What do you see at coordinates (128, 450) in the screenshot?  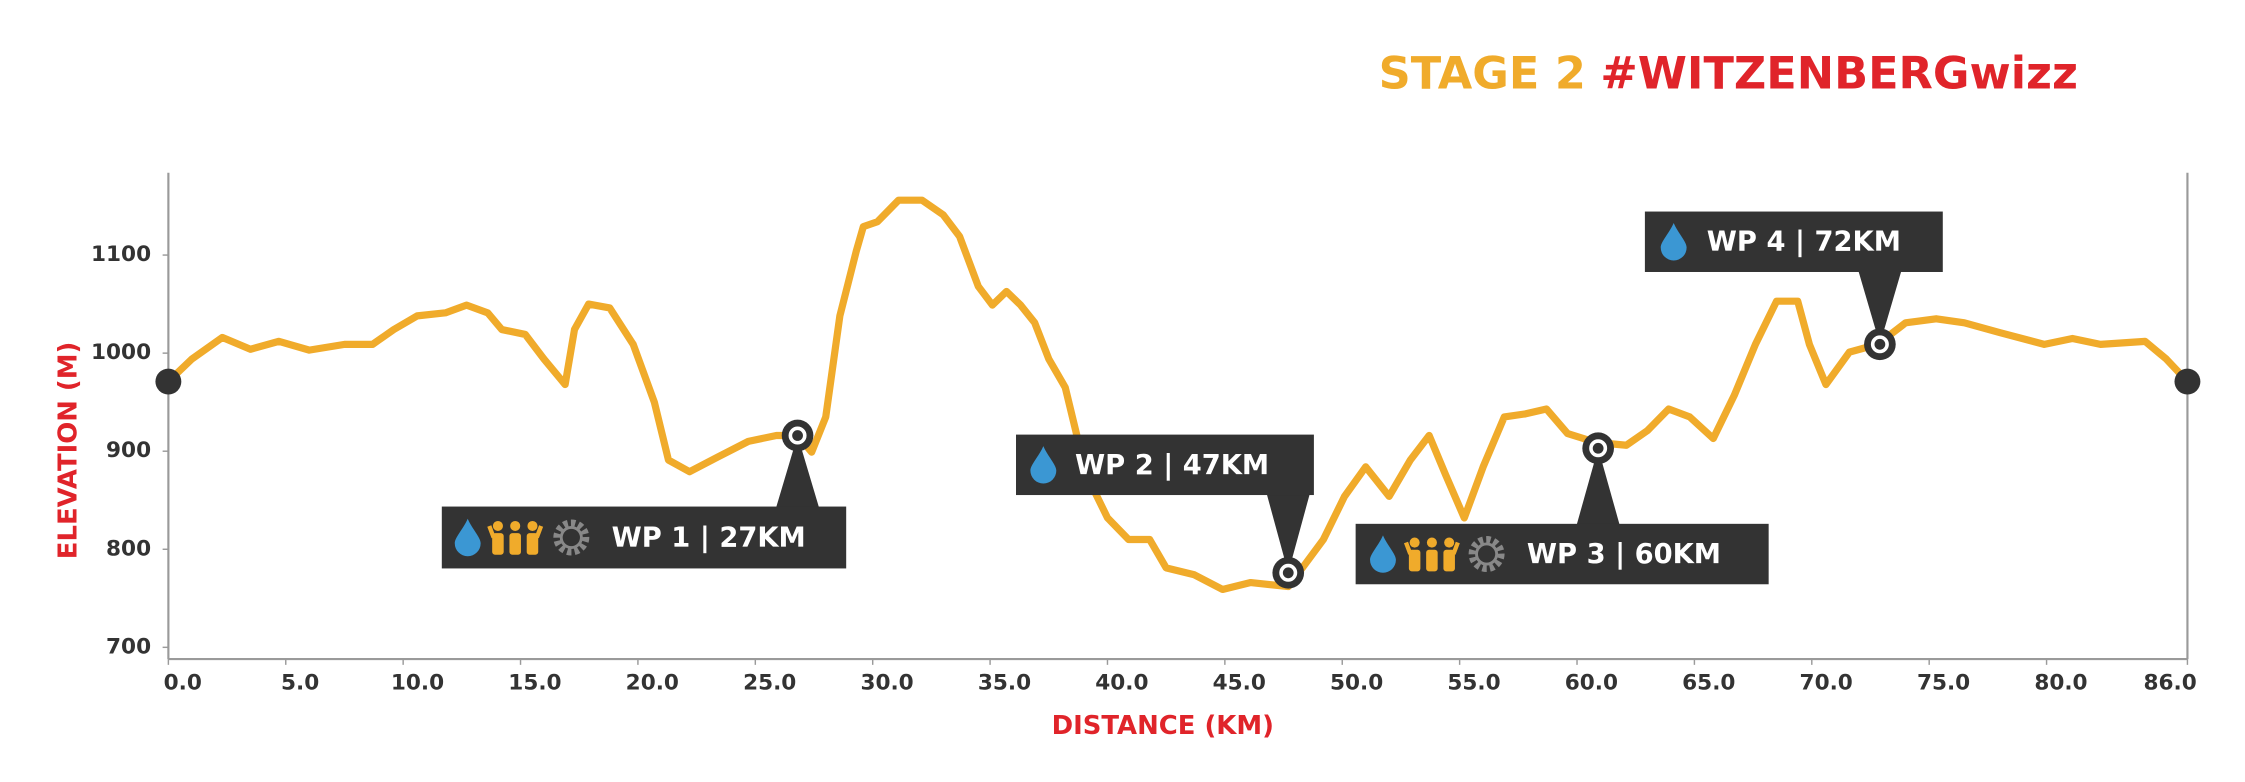 I see `y-tick-label: 900` at bounding box center [128, 450].